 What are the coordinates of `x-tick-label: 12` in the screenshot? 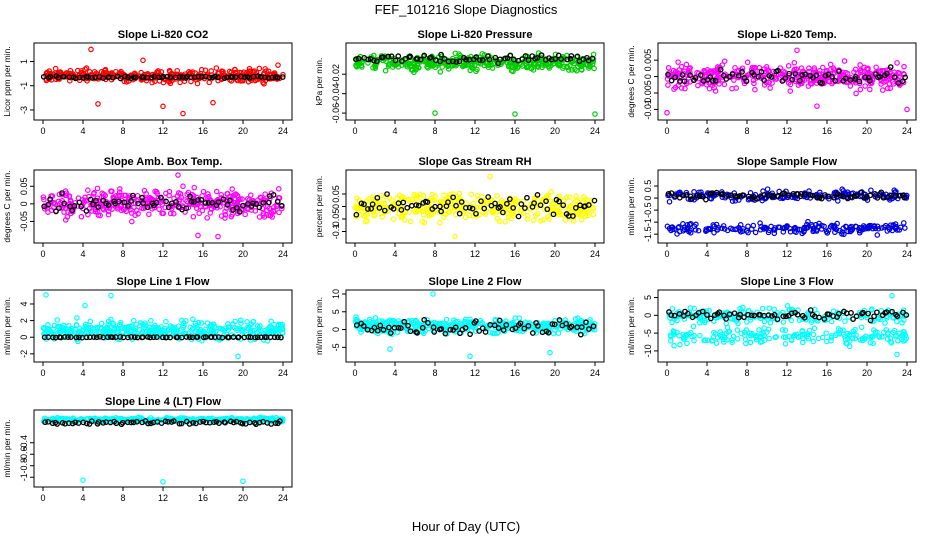 It's located at (475, 254).